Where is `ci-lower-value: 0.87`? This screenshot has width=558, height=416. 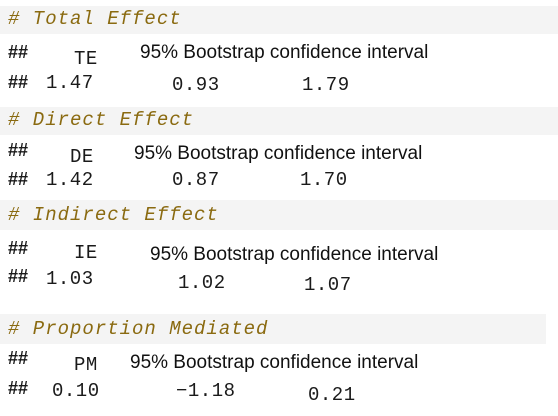
ci-lower-value: 0.87 is located at coordinates (196, 180).